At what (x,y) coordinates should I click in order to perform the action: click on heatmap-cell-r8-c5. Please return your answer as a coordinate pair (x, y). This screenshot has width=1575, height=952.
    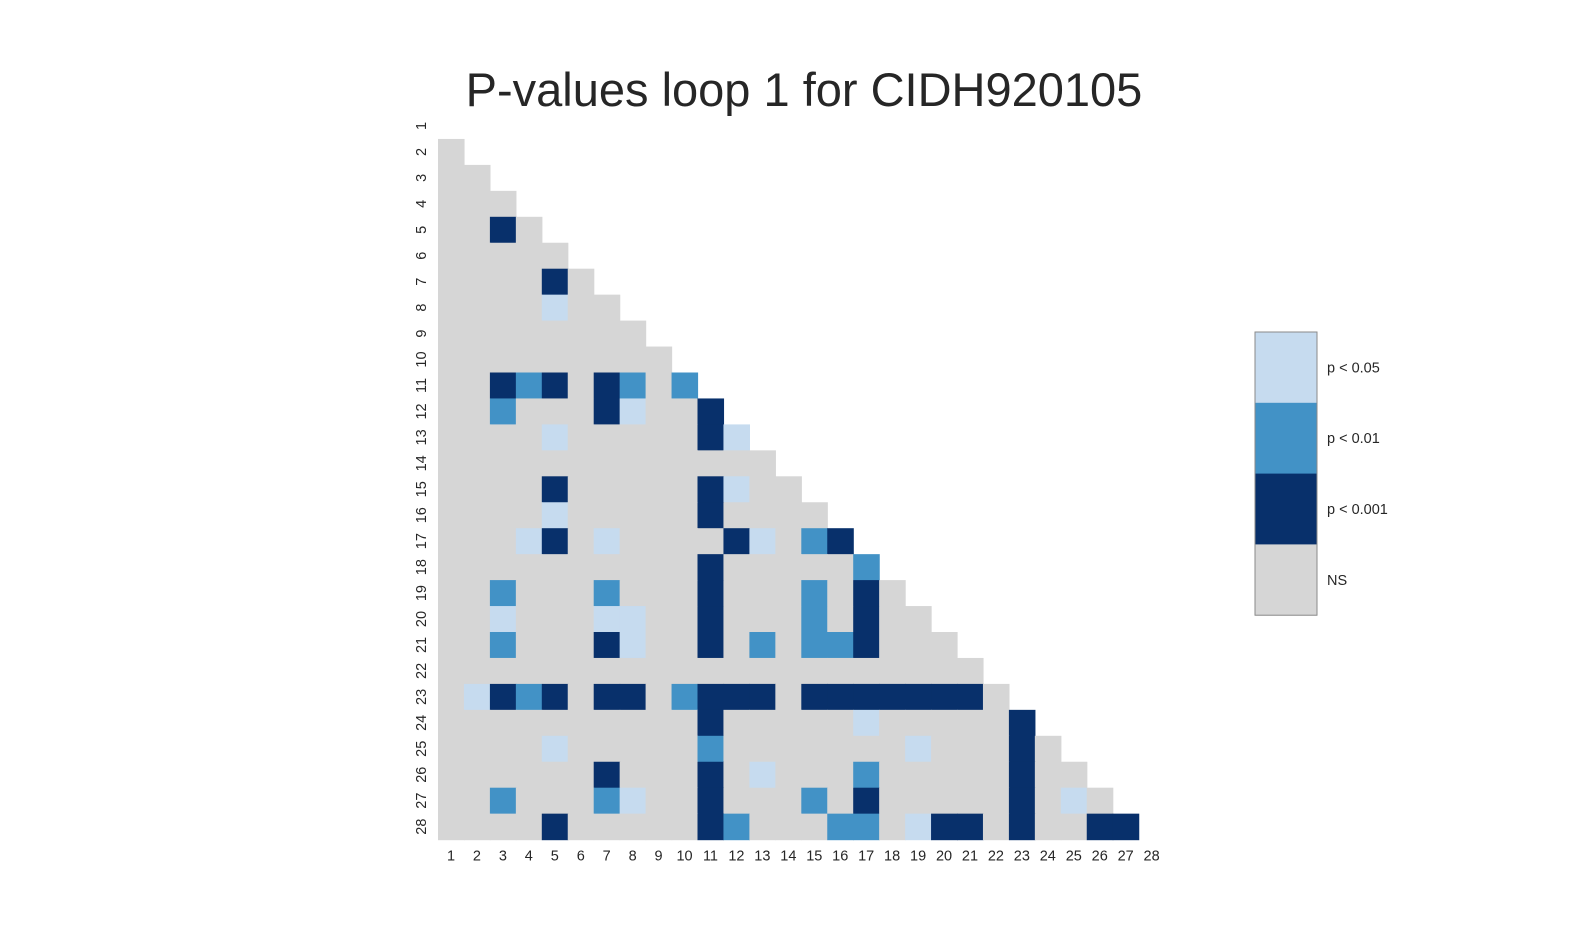
    Looking at the image, I should click on (555, 308).